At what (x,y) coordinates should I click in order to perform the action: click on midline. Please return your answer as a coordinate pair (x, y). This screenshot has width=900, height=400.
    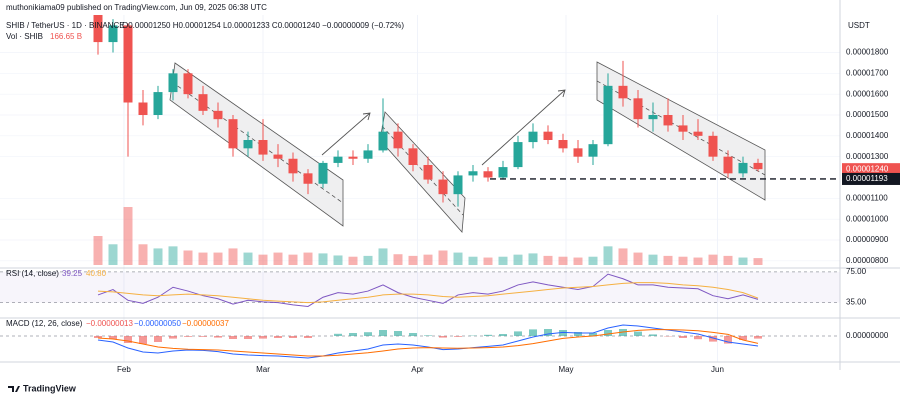
    Looking at the image, I should click on (422, 170).